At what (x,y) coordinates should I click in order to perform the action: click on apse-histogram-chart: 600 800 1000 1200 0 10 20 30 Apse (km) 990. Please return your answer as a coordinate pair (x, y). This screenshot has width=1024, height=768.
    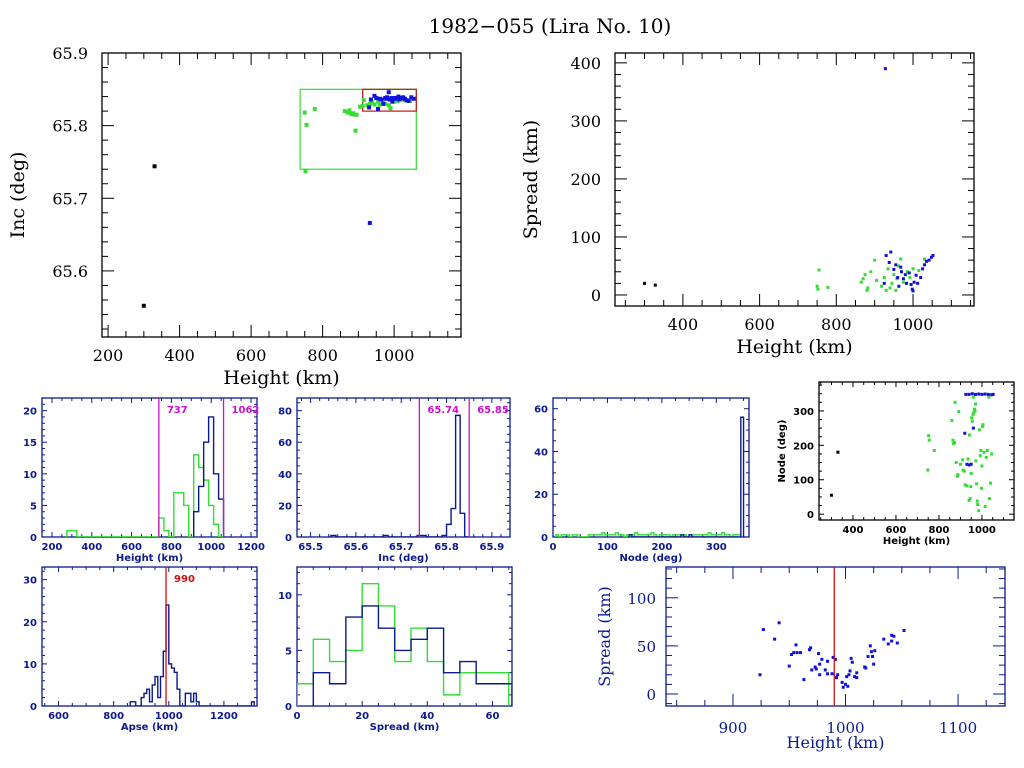
    Looking at the image, I should click on (140, 649).